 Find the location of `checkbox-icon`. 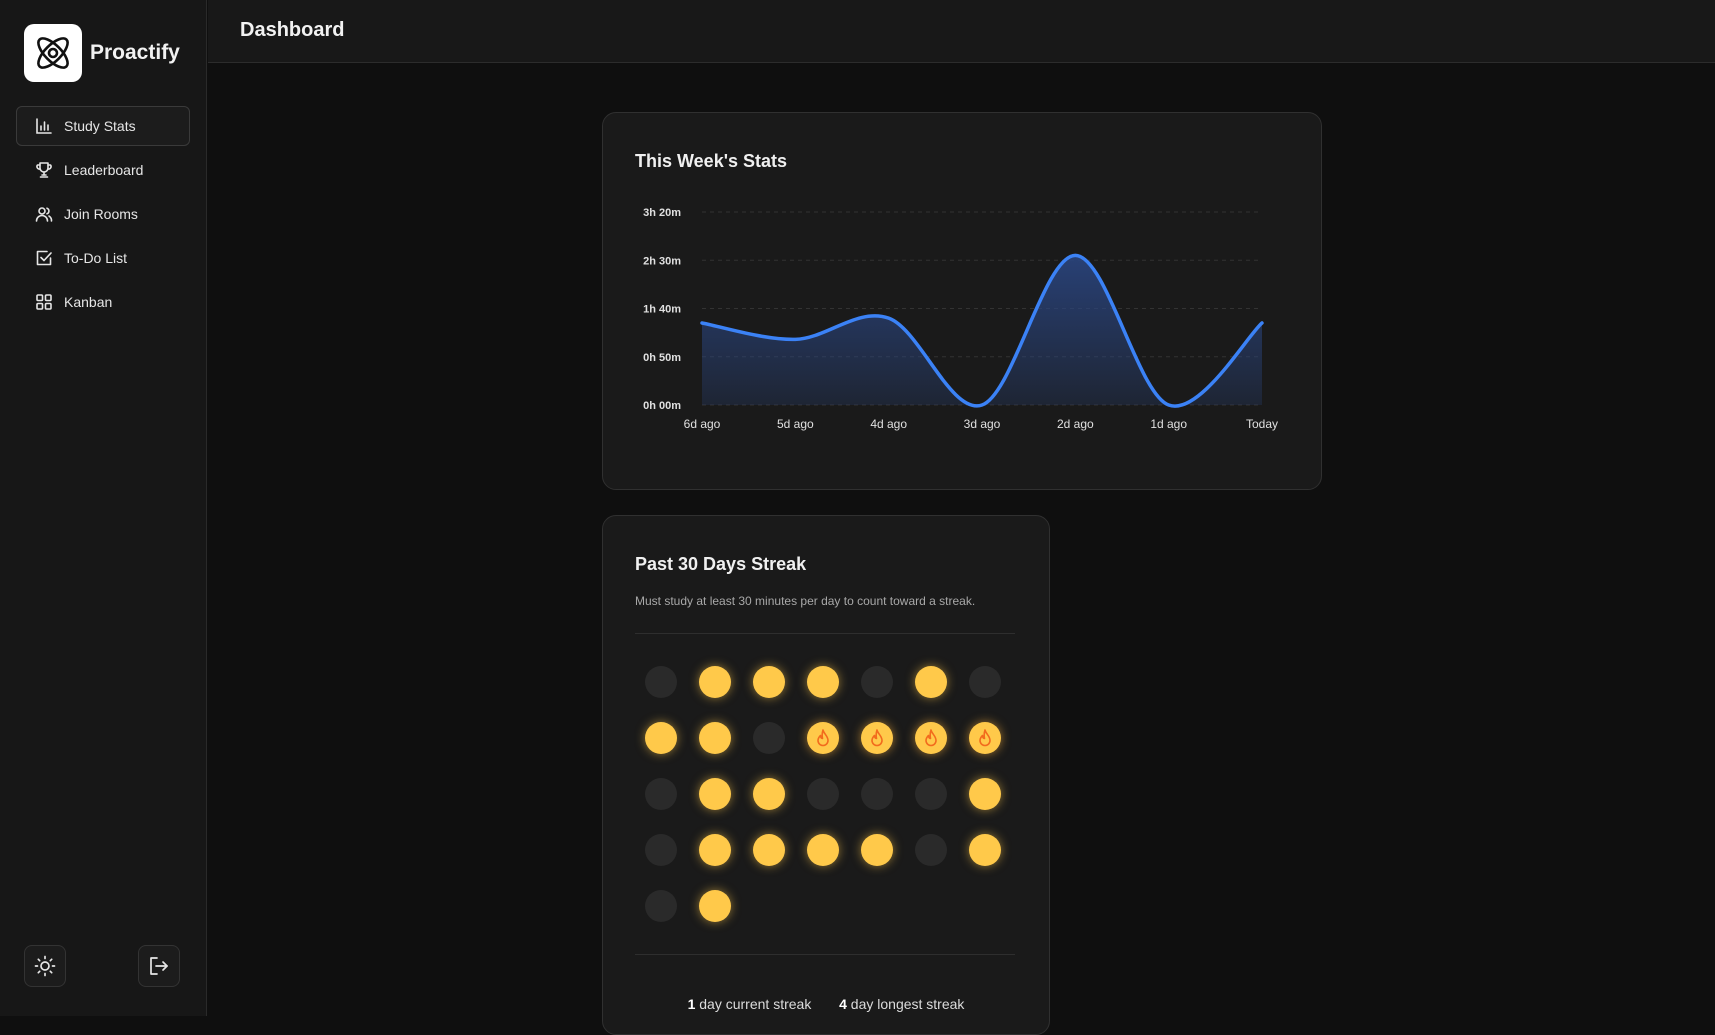

checkbox-icon is located at coordinates (44, 258).